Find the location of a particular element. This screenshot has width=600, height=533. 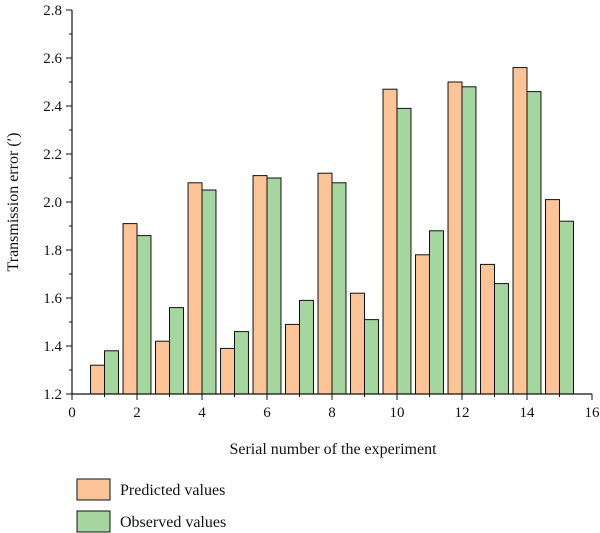

x-tick-label: 6 is located at coordinates (267, 413).